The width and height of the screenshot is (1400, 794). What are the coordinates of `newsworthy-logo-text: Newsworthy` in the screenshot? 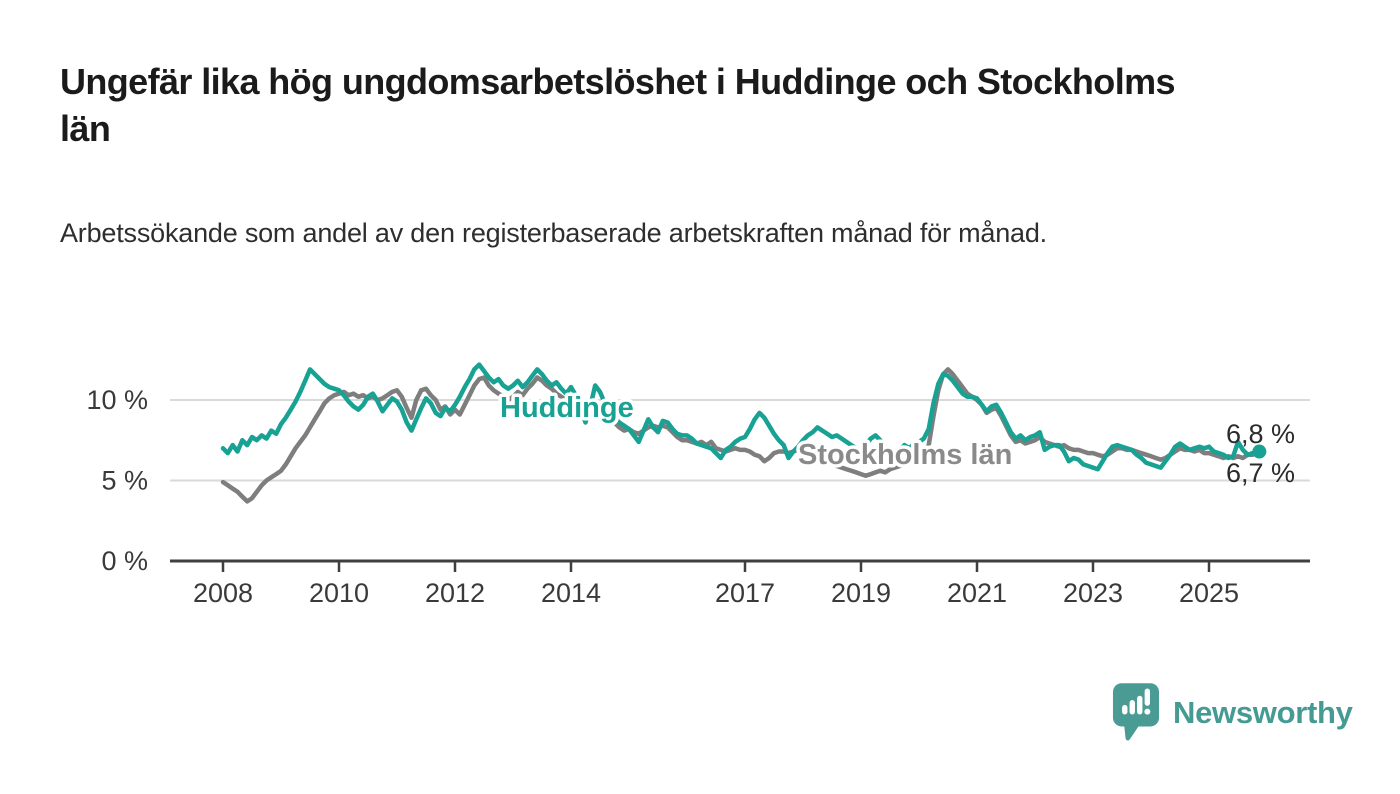 It's located at (1263, 712).